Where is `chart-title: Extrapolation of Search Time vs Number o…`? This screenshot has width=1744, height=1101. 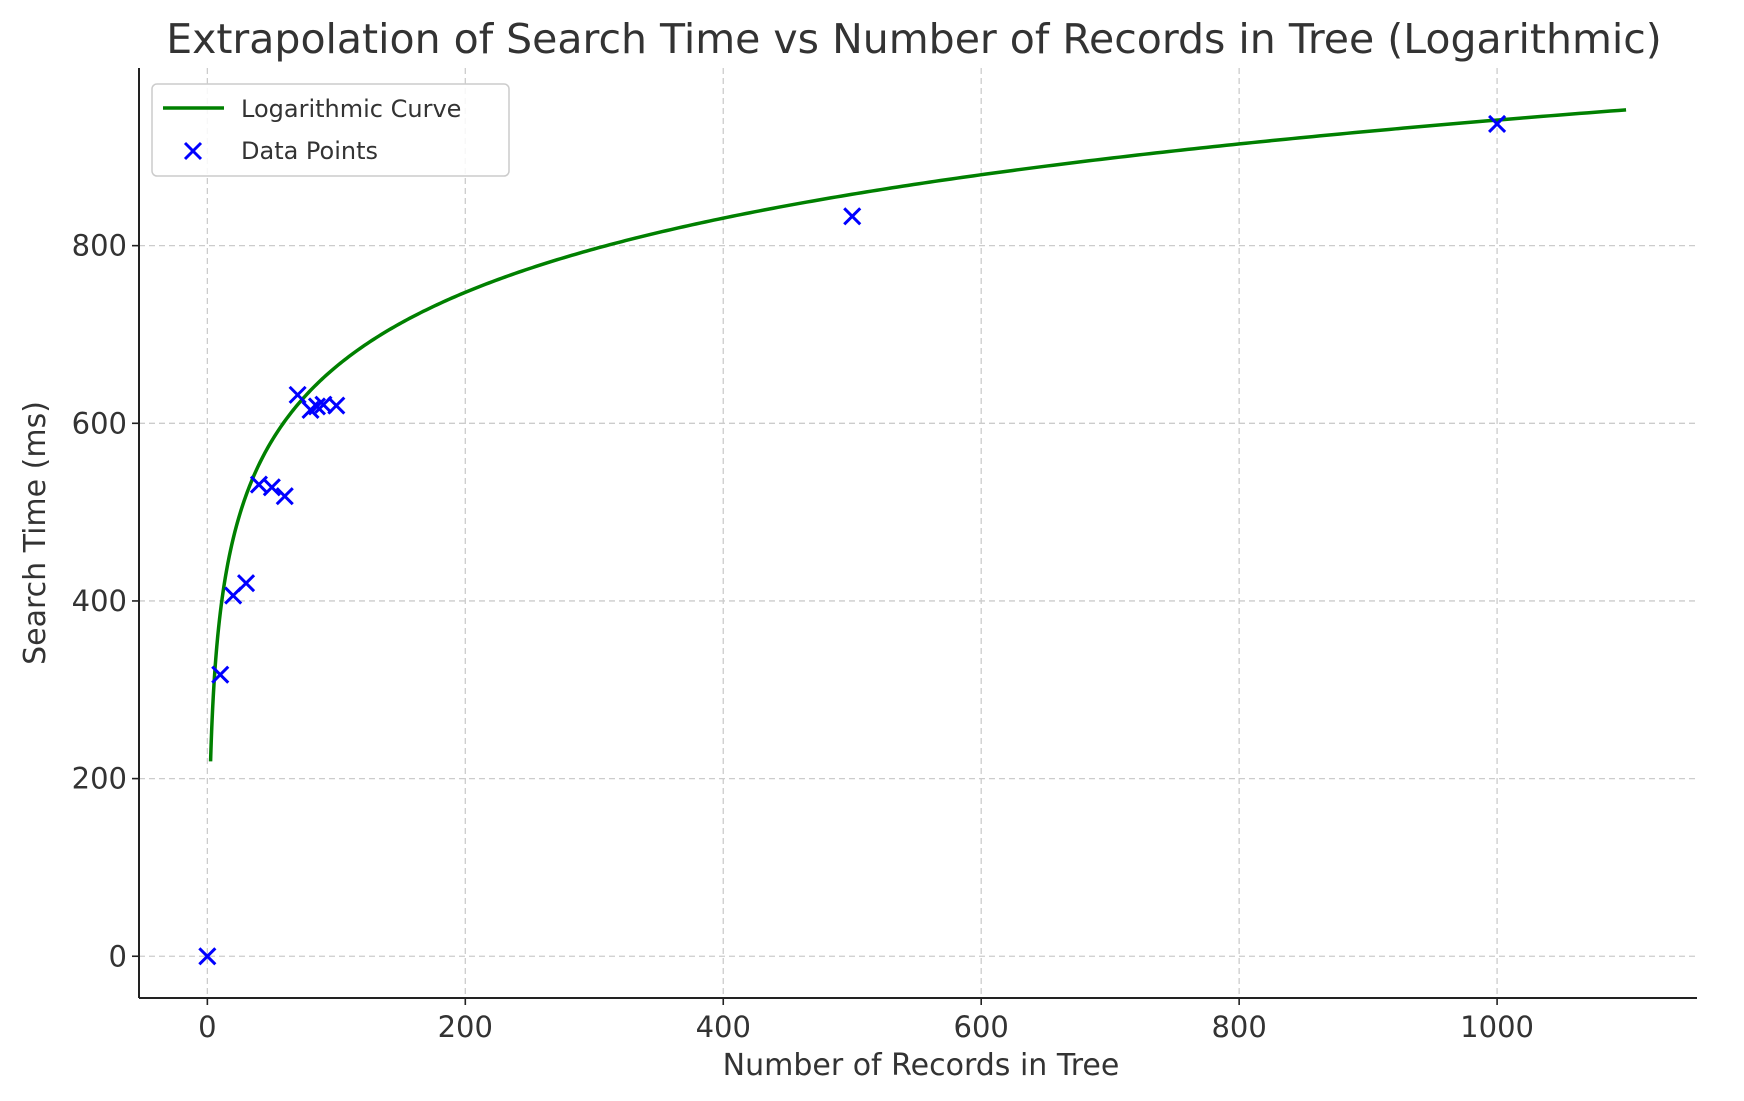 chart-title: Extrapolation of Search Time vs Number o… is located at coordinates (914, 39).